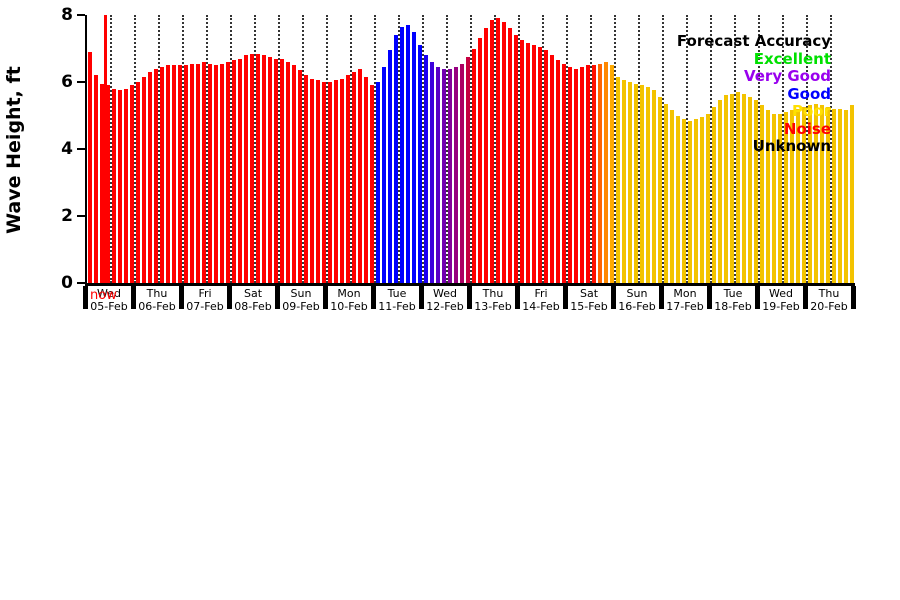 The height and width of the screenshot is (600, 900). I want to click on x-label-day: Sun 16-Feb, so click(637, 300).